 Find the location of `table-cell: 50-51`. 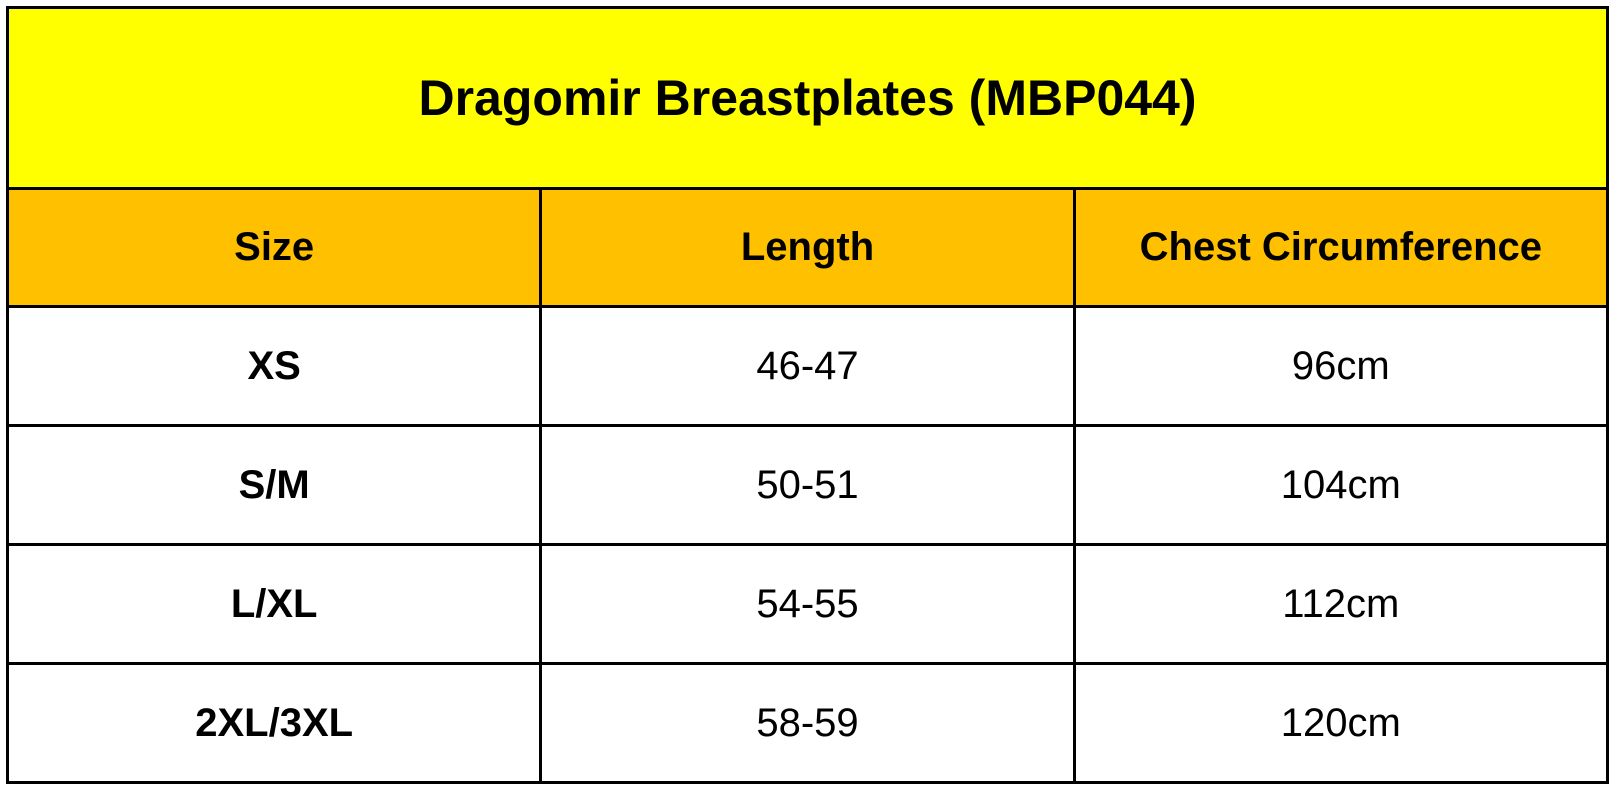

table-cell: 50-51 is located at coordinates (807, 485).